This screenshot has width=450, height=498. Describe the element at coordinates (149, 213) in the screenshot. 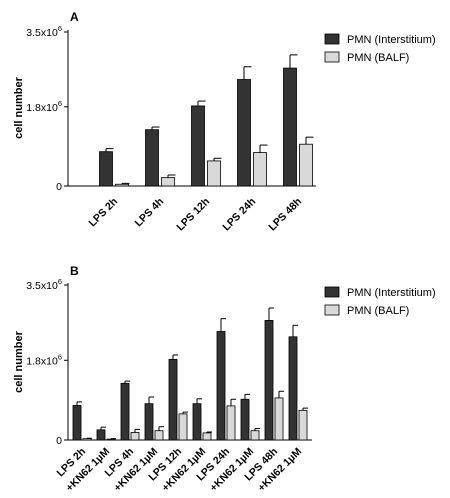

I see `x-tick-label: LPS 4h` at that location.